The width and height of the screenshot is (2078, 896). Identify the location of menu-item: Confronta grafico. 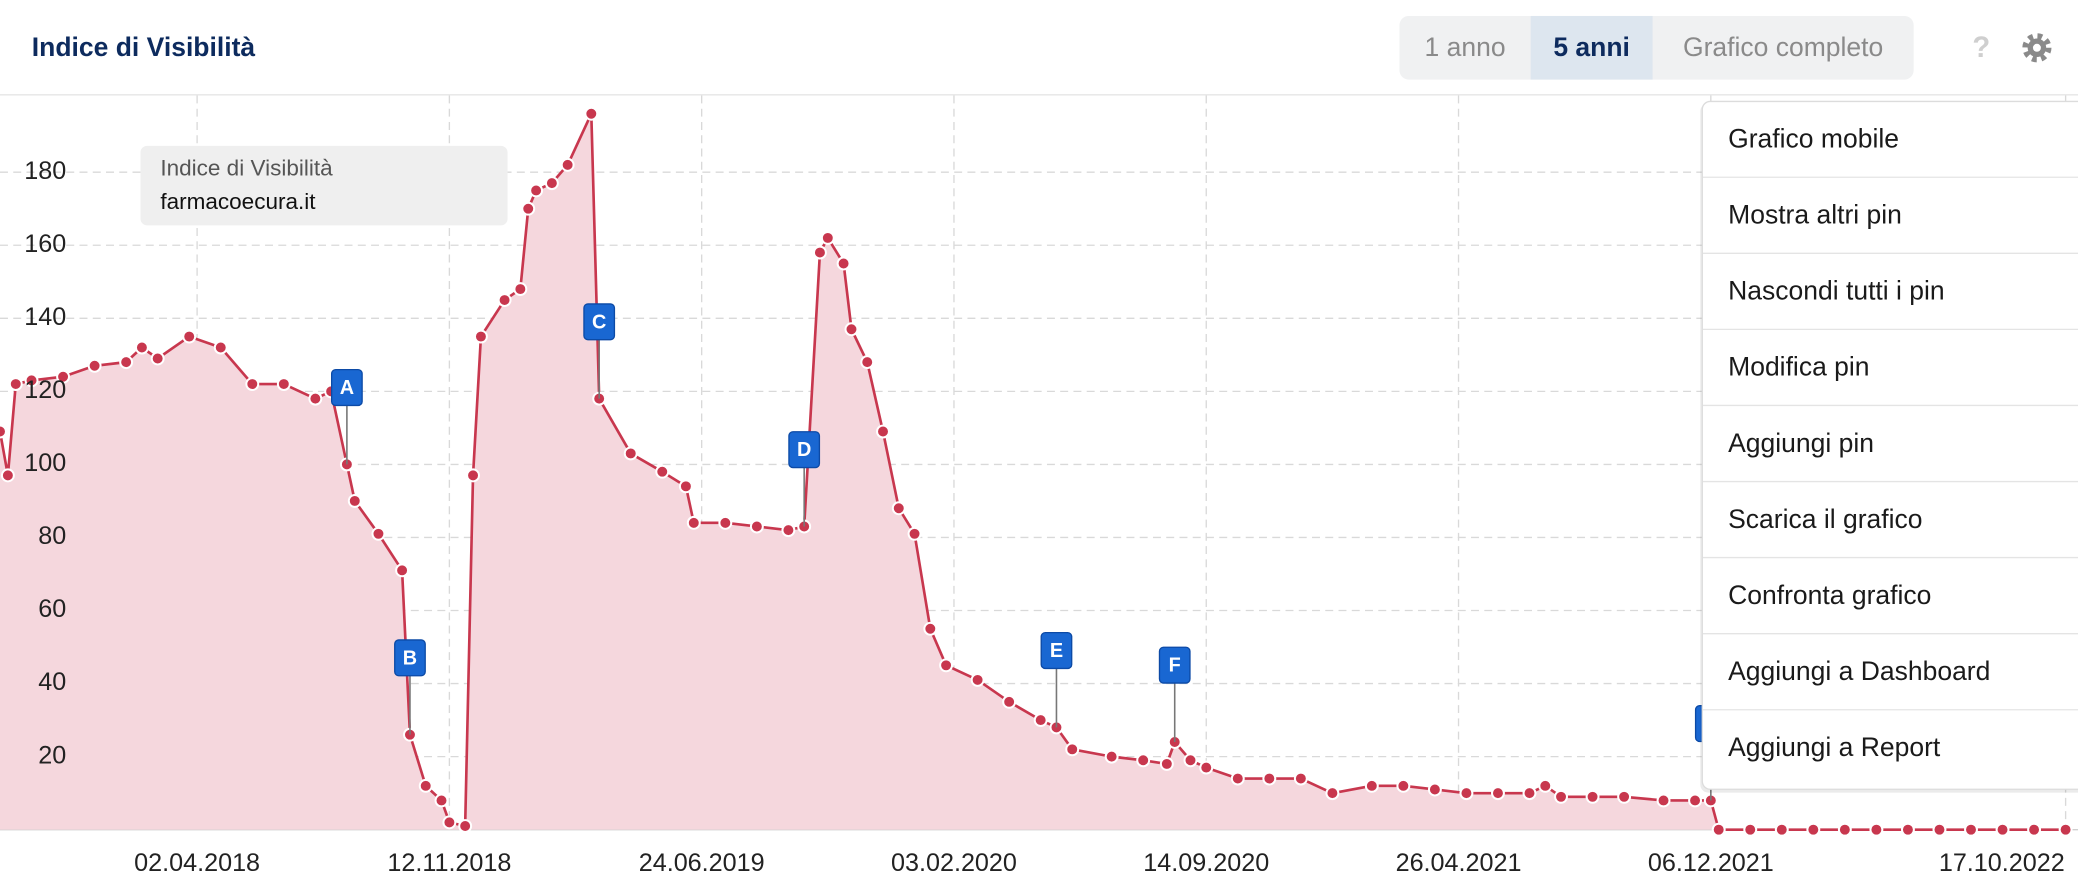
(1829, 595).